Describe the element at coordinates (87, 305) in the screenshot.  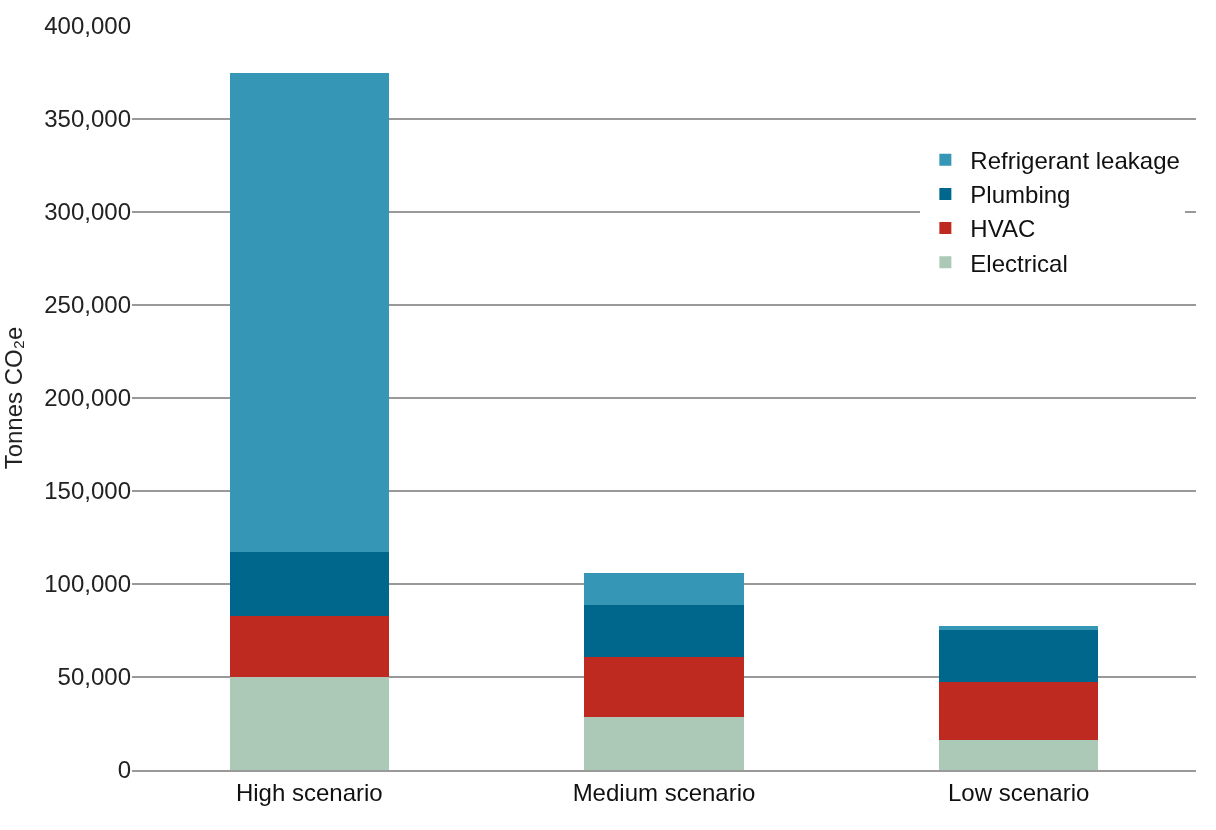
I see `y-tick-label: 250,000` at that location.